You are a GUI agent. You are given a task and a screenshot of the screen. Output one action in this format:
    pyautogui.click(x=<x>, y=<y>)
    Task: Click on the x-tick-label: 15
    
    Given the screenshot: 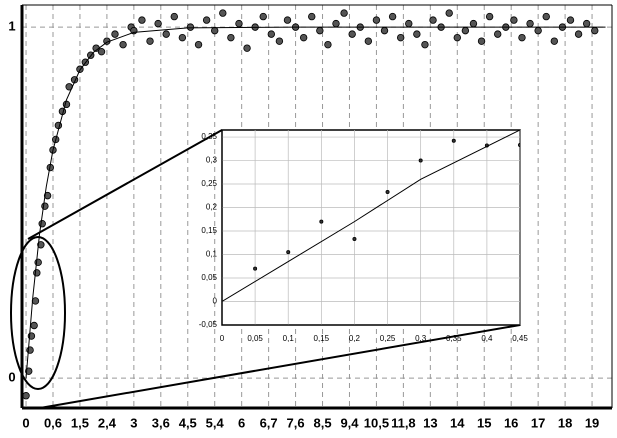 What is the action you would take?
    pyautogui.click(x=484, y=422)
    